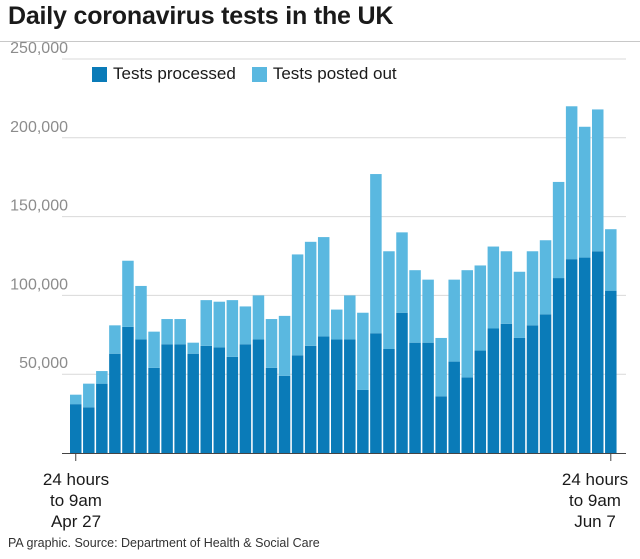  I want to click on legend-swatch-processed, so click(99, 74).